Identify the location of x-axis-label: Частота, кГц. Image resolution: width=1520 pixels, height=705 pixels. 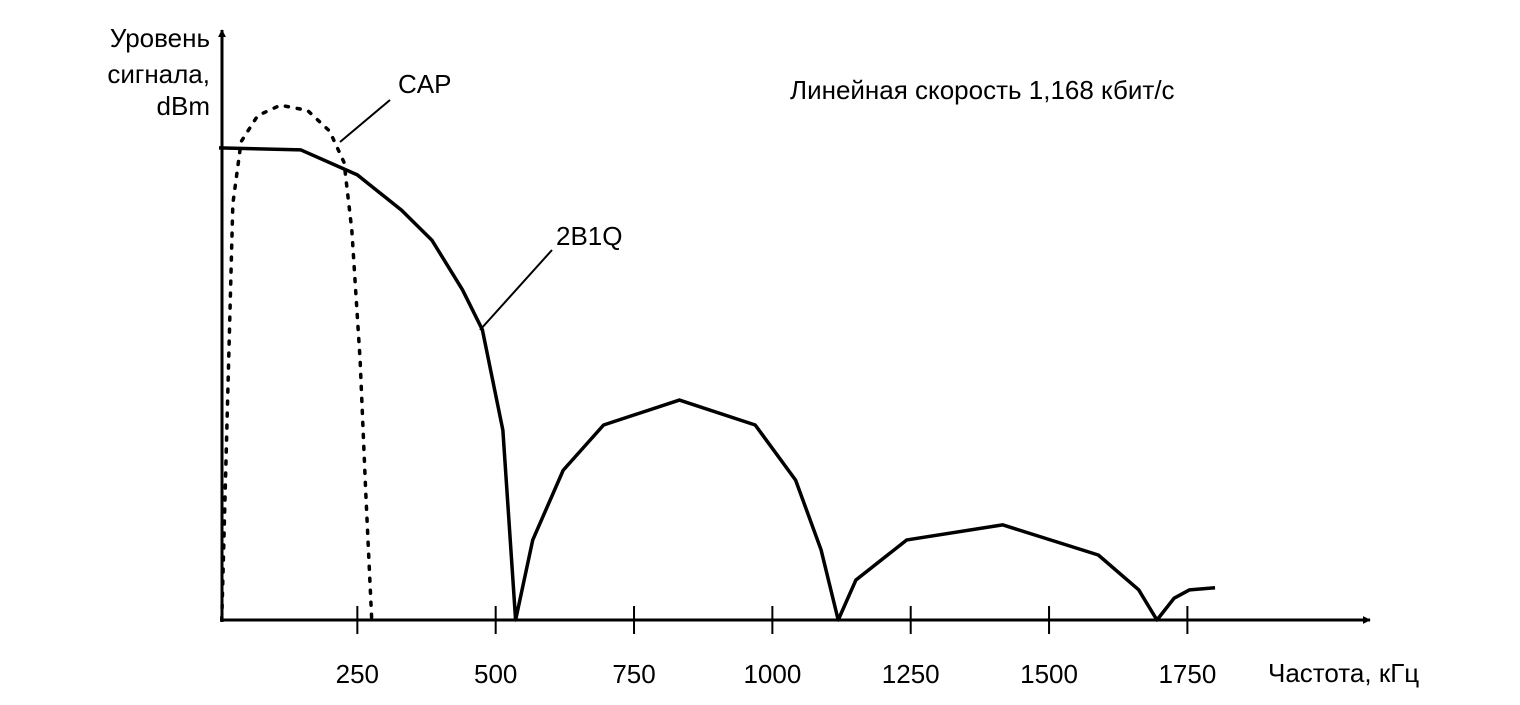
(1343, 673).